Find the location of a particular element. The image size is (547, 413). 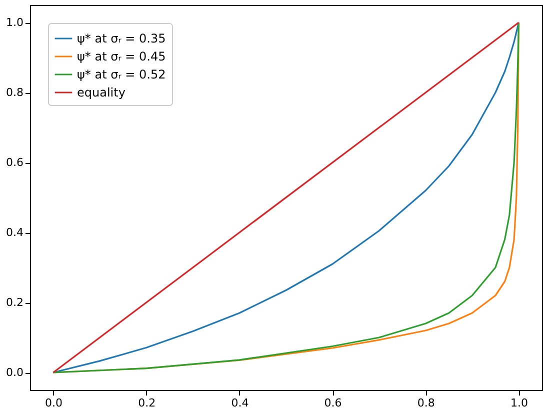

y-tick-label: 1.0 is located at coordinates (15, 22).